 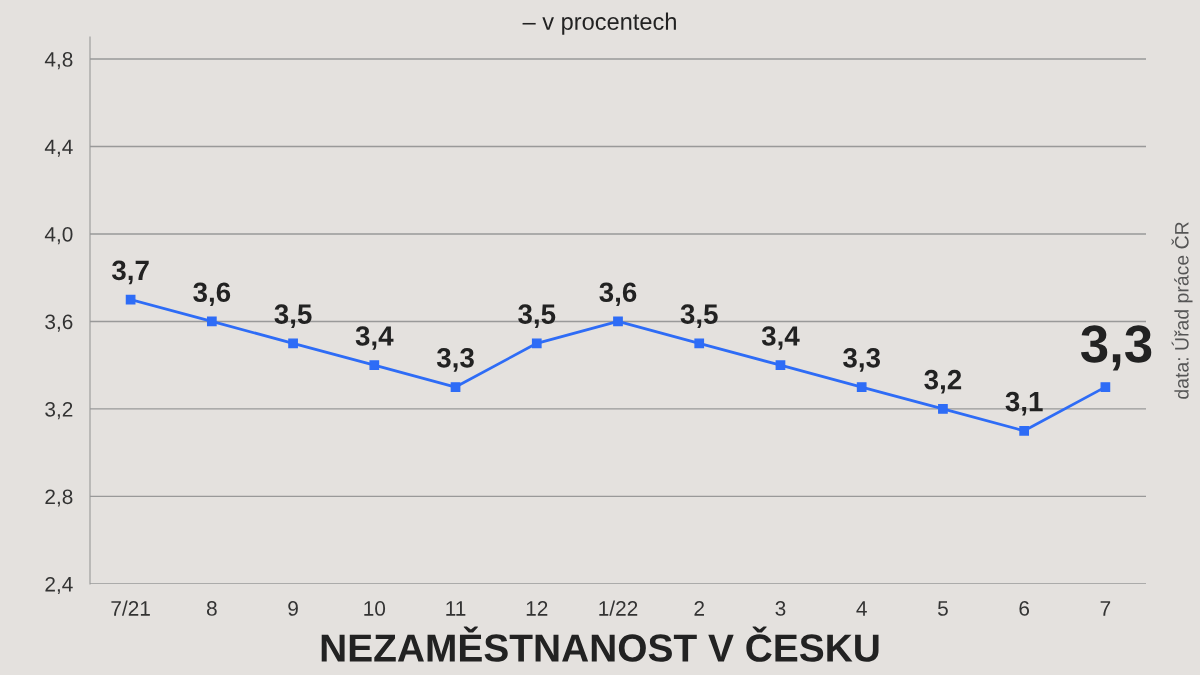 I want to click on data-label: 3,2, so click(x=943, y=381).